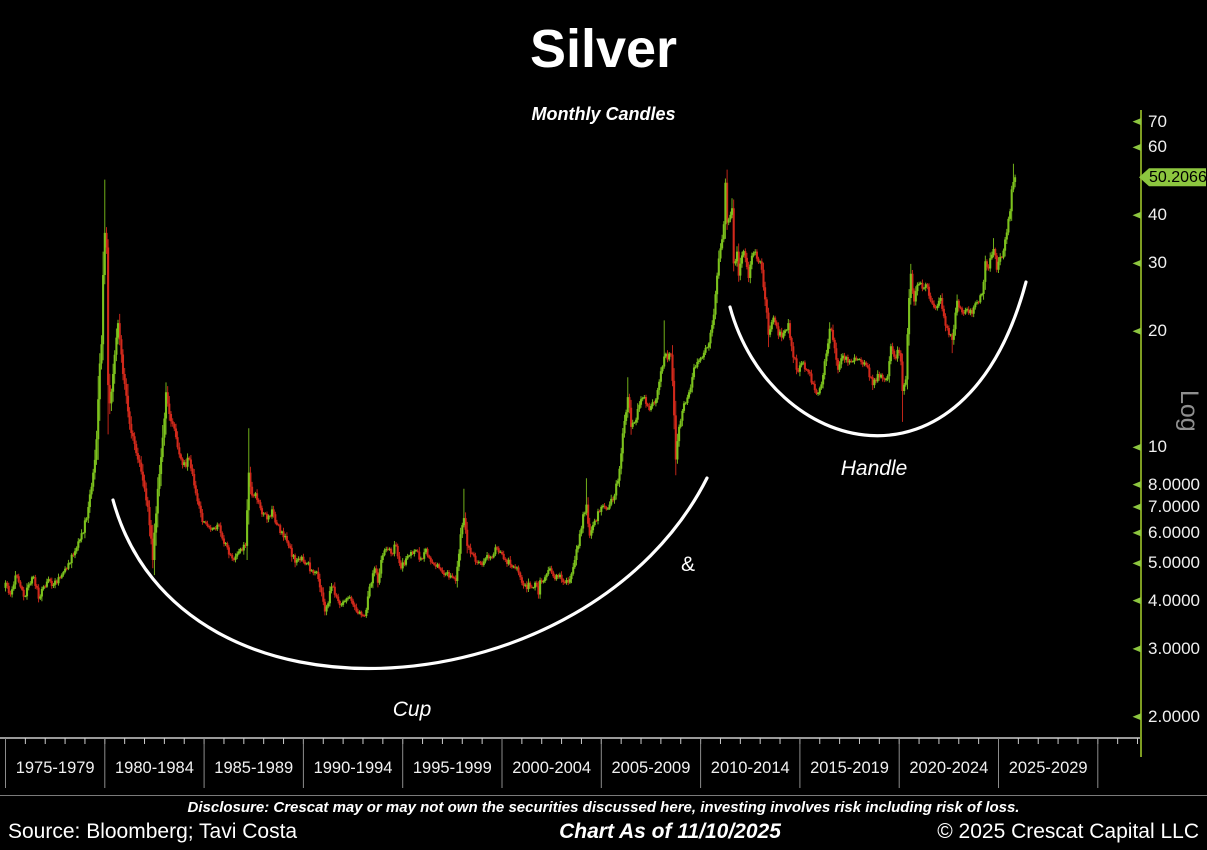  I want to click on x-axis-label: 1995-1999, so click(452, 768).